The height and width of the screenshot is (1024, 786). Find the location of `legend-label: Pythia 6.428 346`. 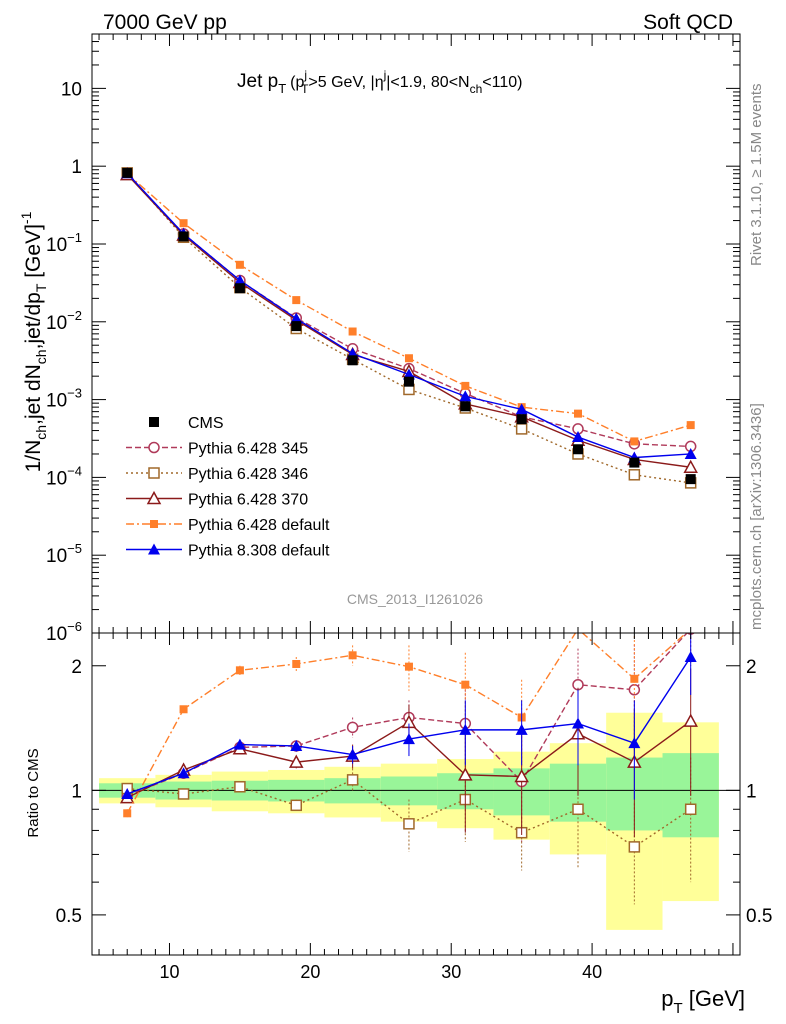

legend-label: Pythia 6.428 346 is located at coordinates (248, 474).